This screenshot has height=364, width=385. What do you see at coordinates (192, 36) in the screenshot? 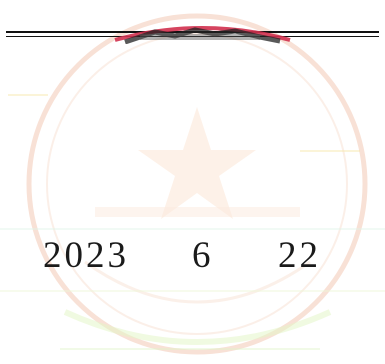
I see `header-rule-bottom` at bounding box center [192, 36].